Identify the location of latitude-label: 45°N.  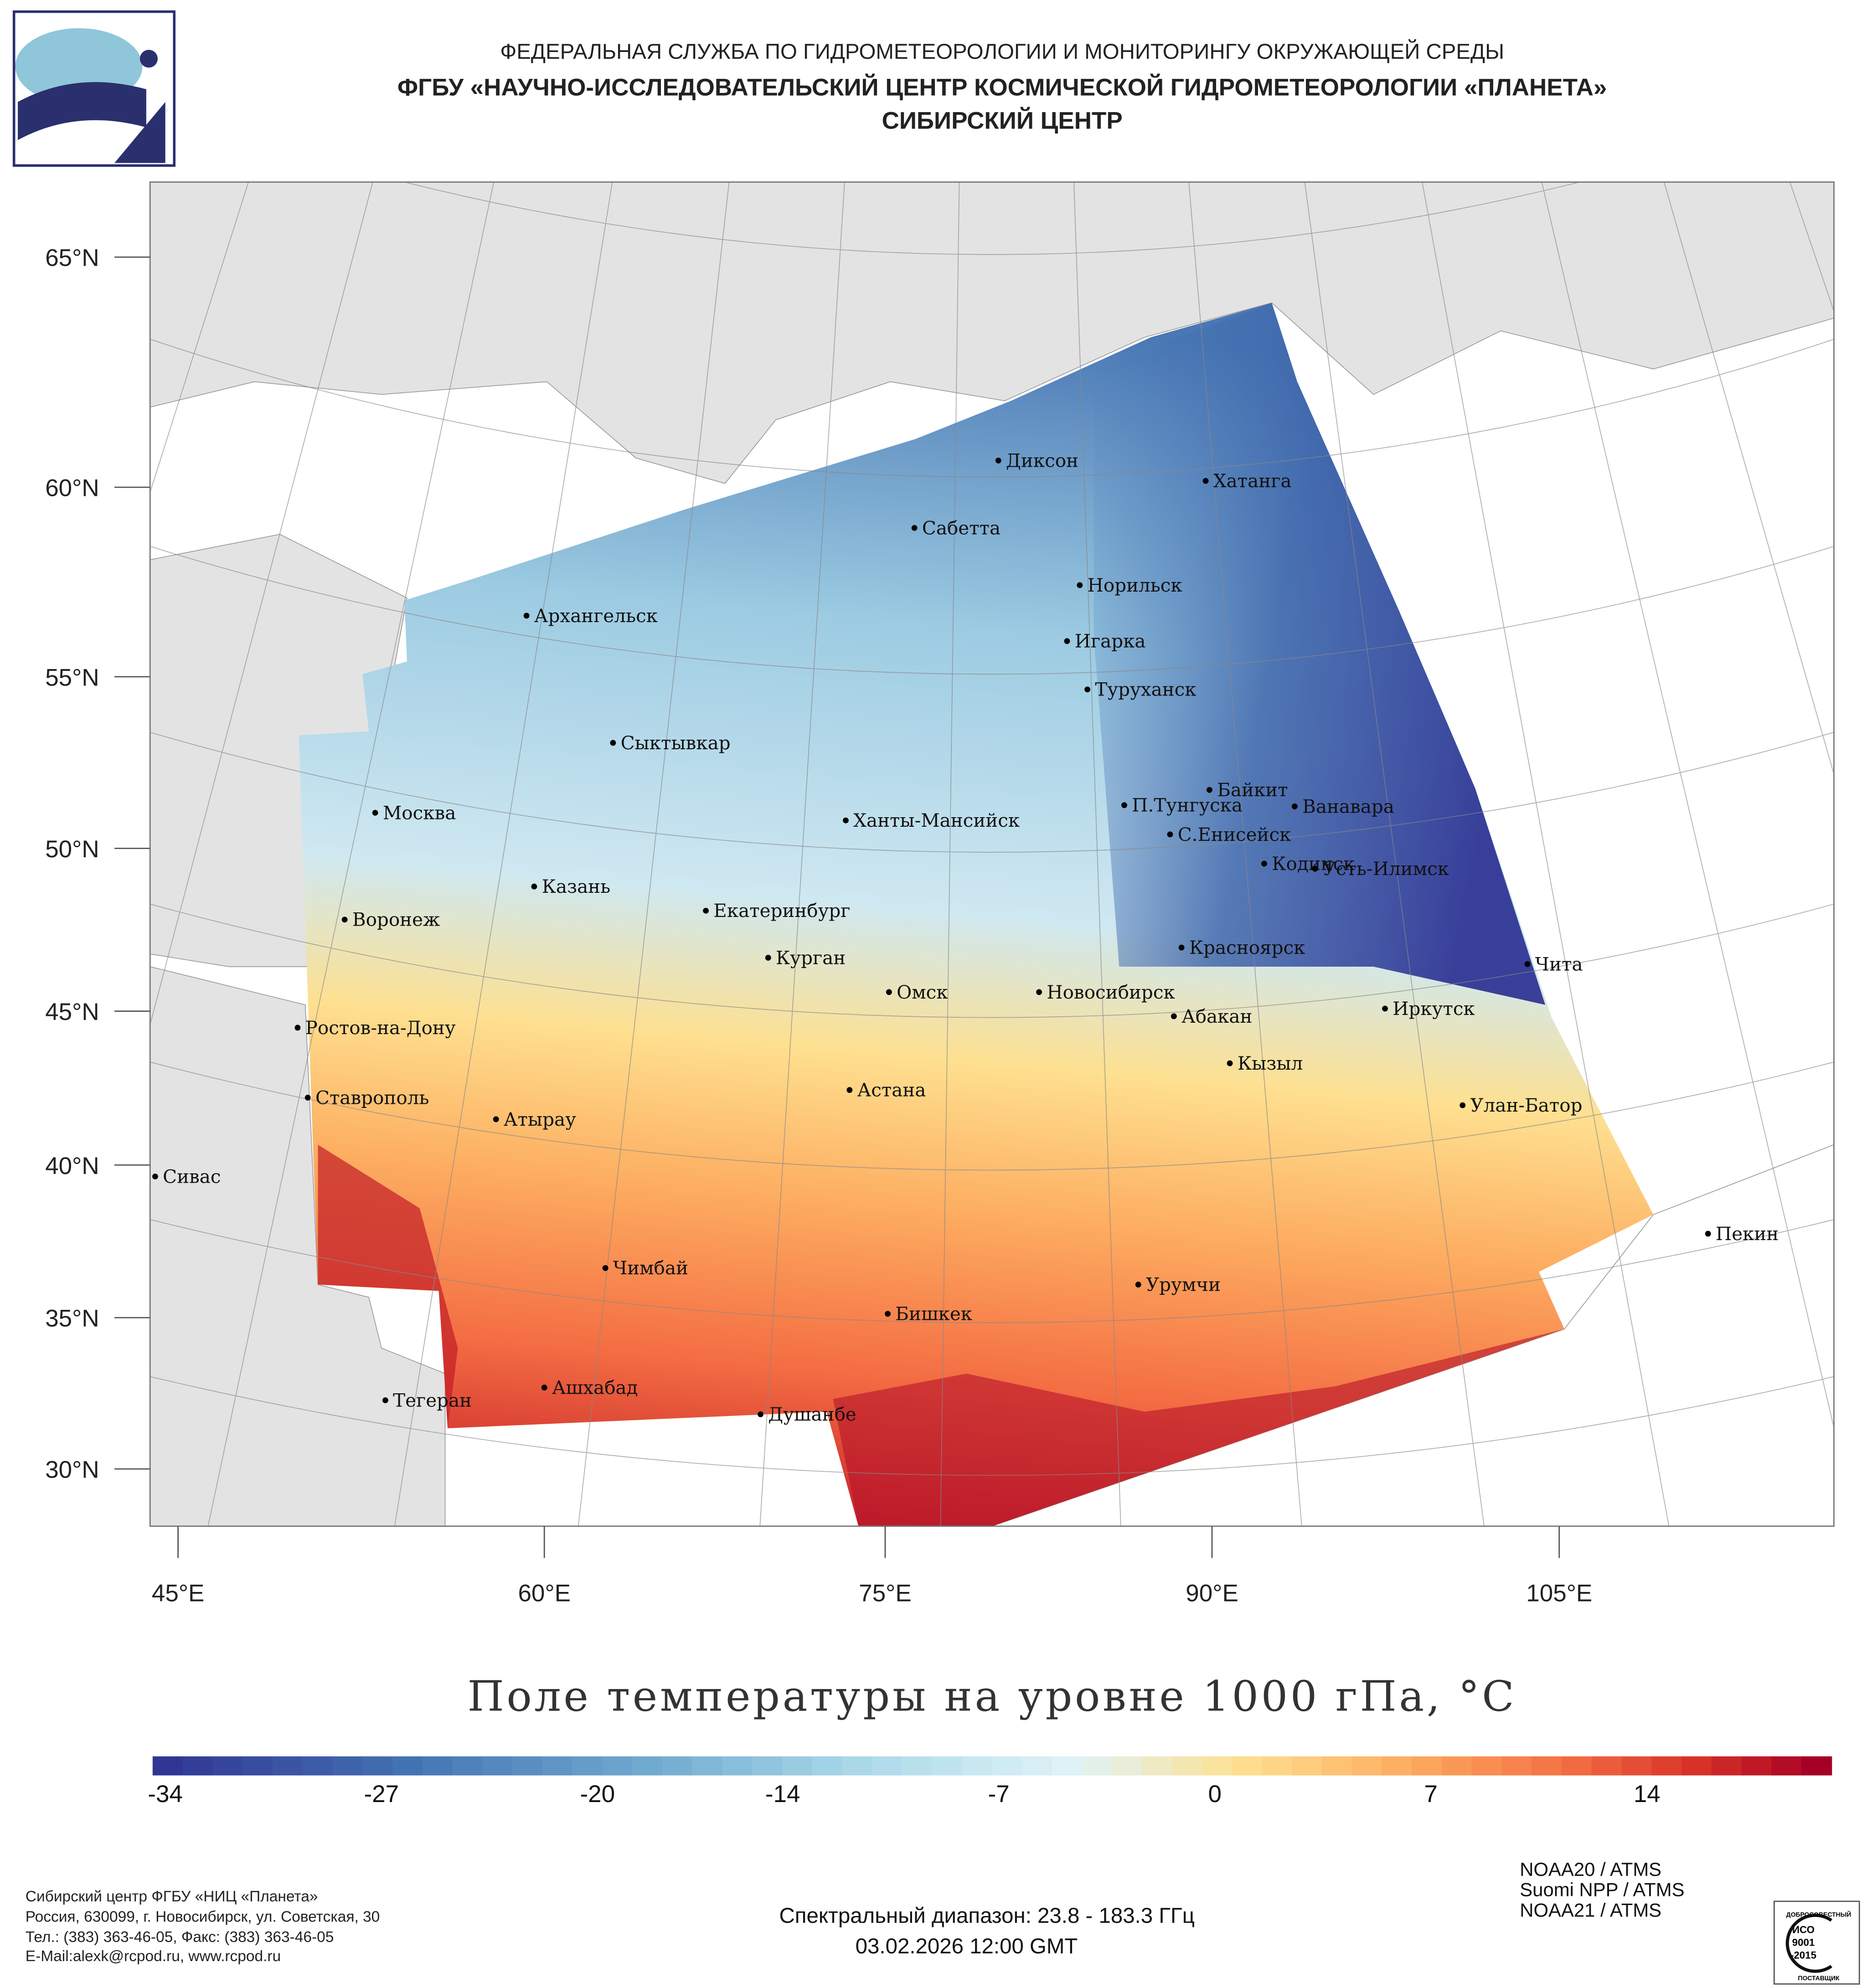
(72, 1012).